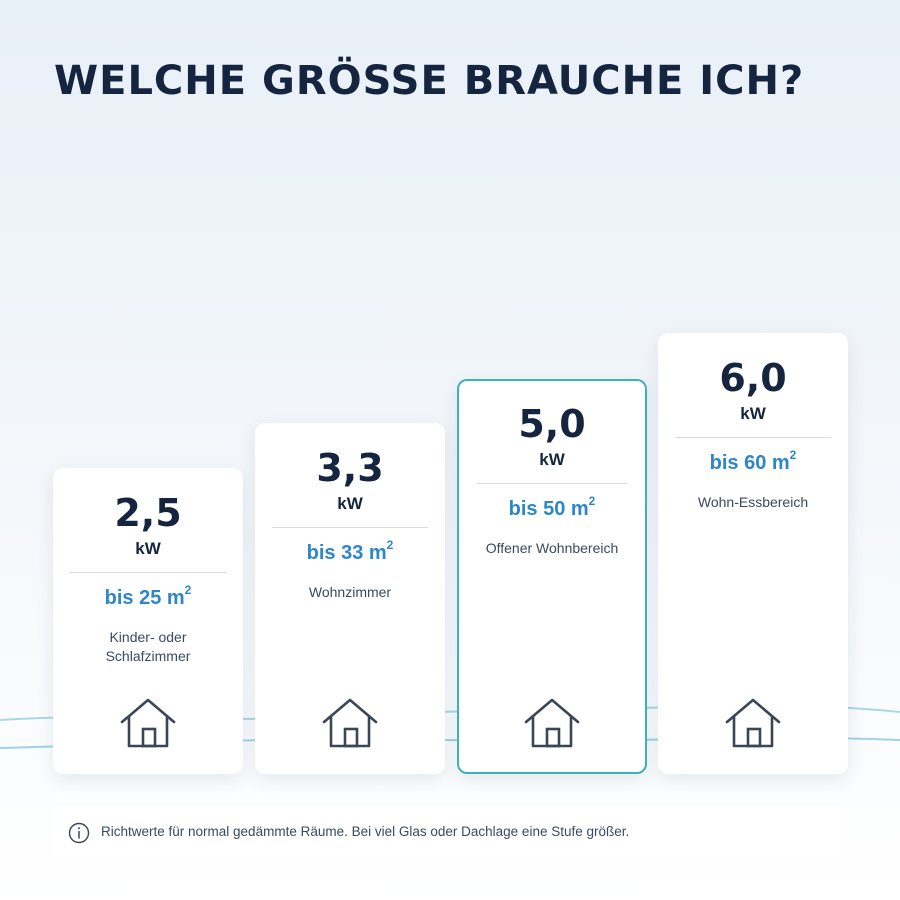 The height and width of the screenshot is (900, 900). I want to click on power-value: 6,0, so click(753, 378).